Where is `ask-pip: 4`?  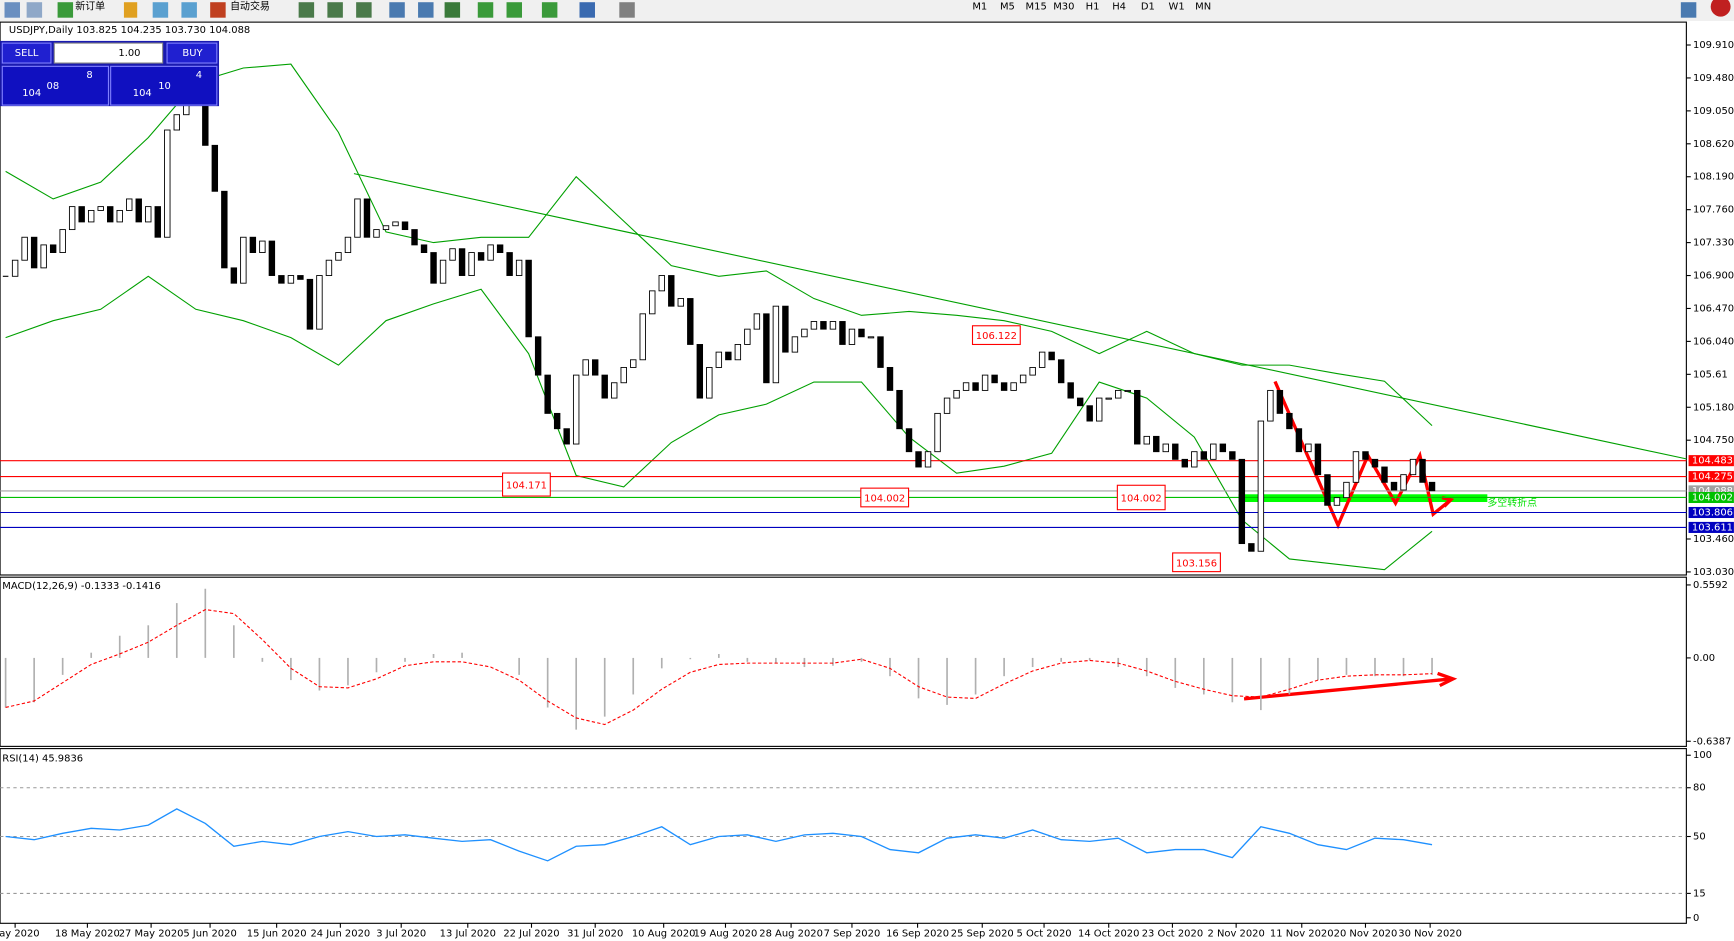
ask-pip: 4 is located at coordinates (199, 75).